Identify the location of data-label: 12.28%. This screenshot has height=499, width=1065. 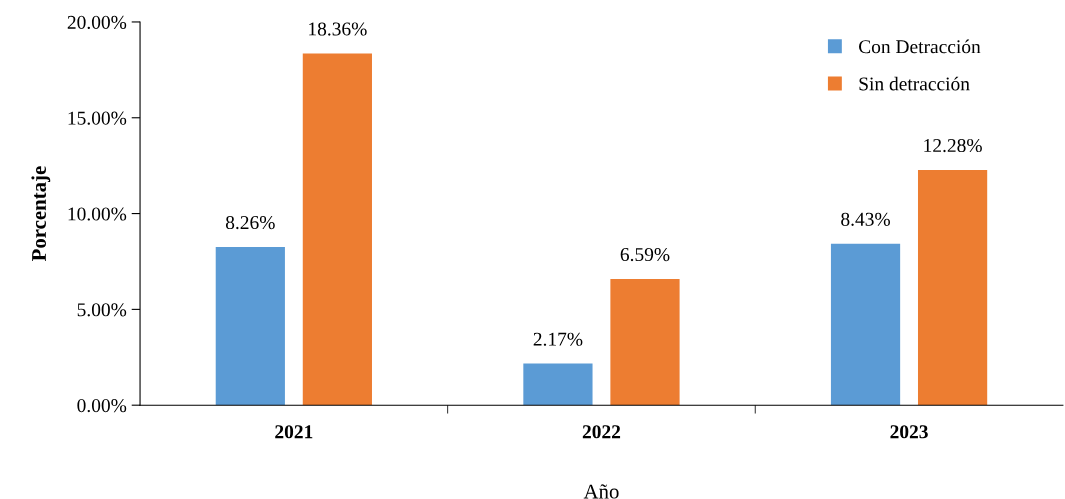
(953, 145).